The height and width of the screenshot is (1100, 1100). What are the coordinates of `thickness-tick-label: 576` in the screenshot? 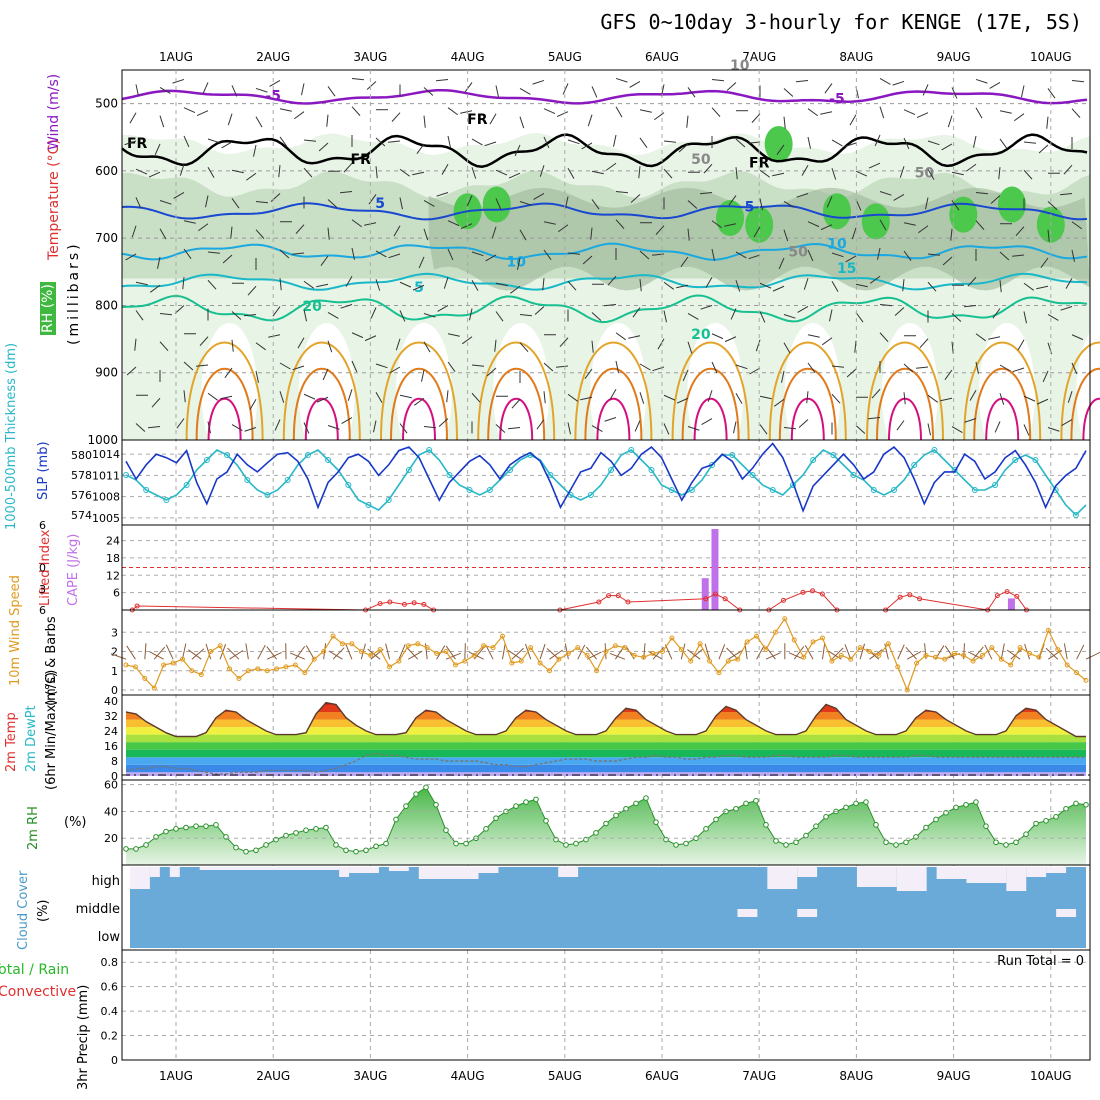 It's located at (81, 495).